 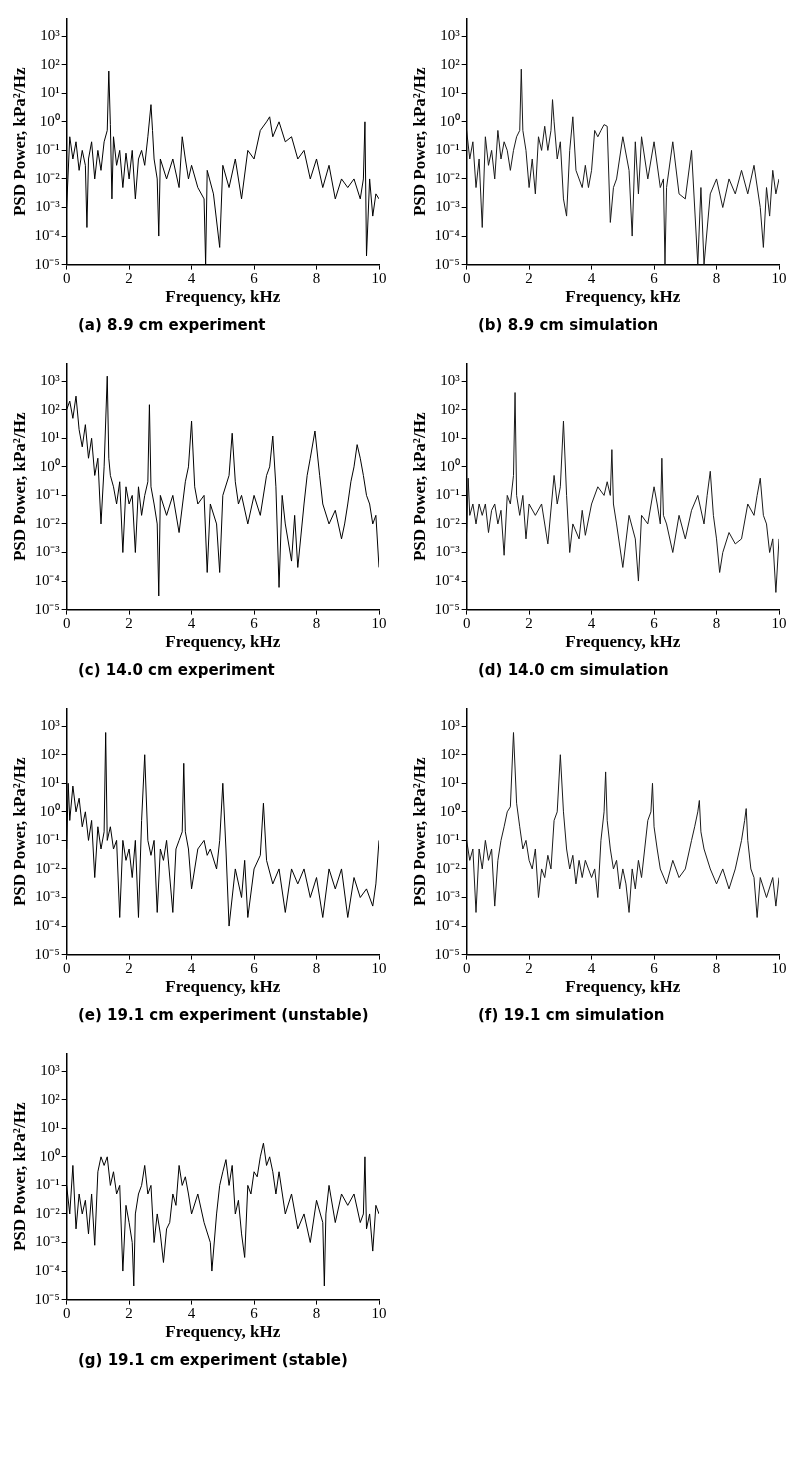 I want to click on text: (g) 19.1 cm experiment (stable), so click(x=213, y=1360).